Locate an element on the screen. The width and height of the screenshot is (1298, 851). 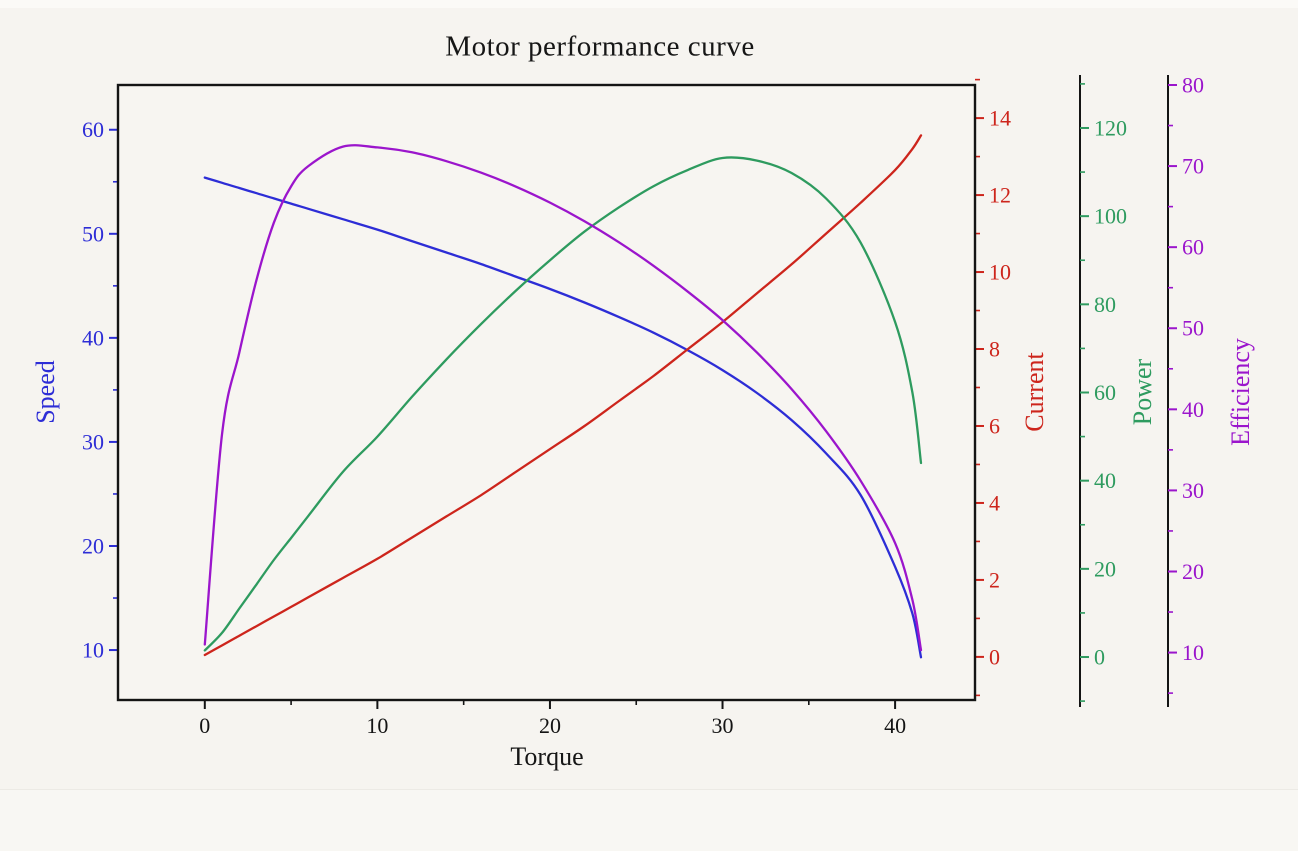
y-axis-title-current: Current is located at coordinates (1034, 392).